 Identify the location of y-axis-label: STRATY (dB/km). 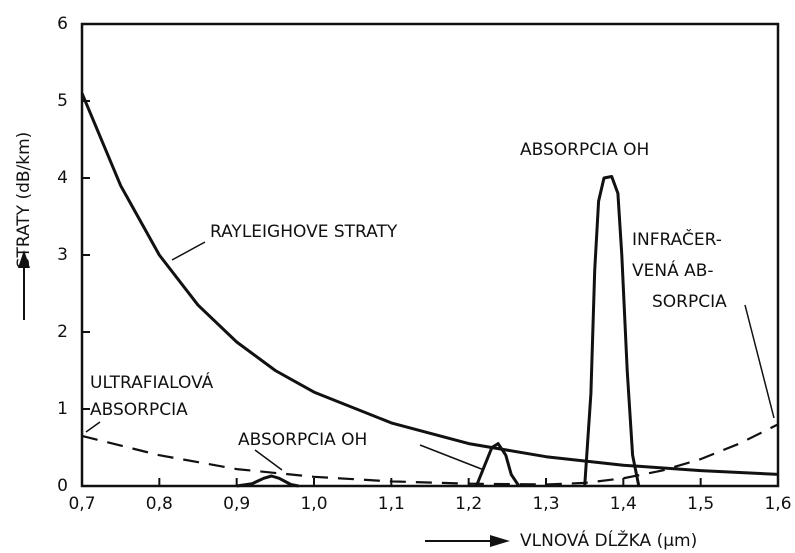
(24, 200).